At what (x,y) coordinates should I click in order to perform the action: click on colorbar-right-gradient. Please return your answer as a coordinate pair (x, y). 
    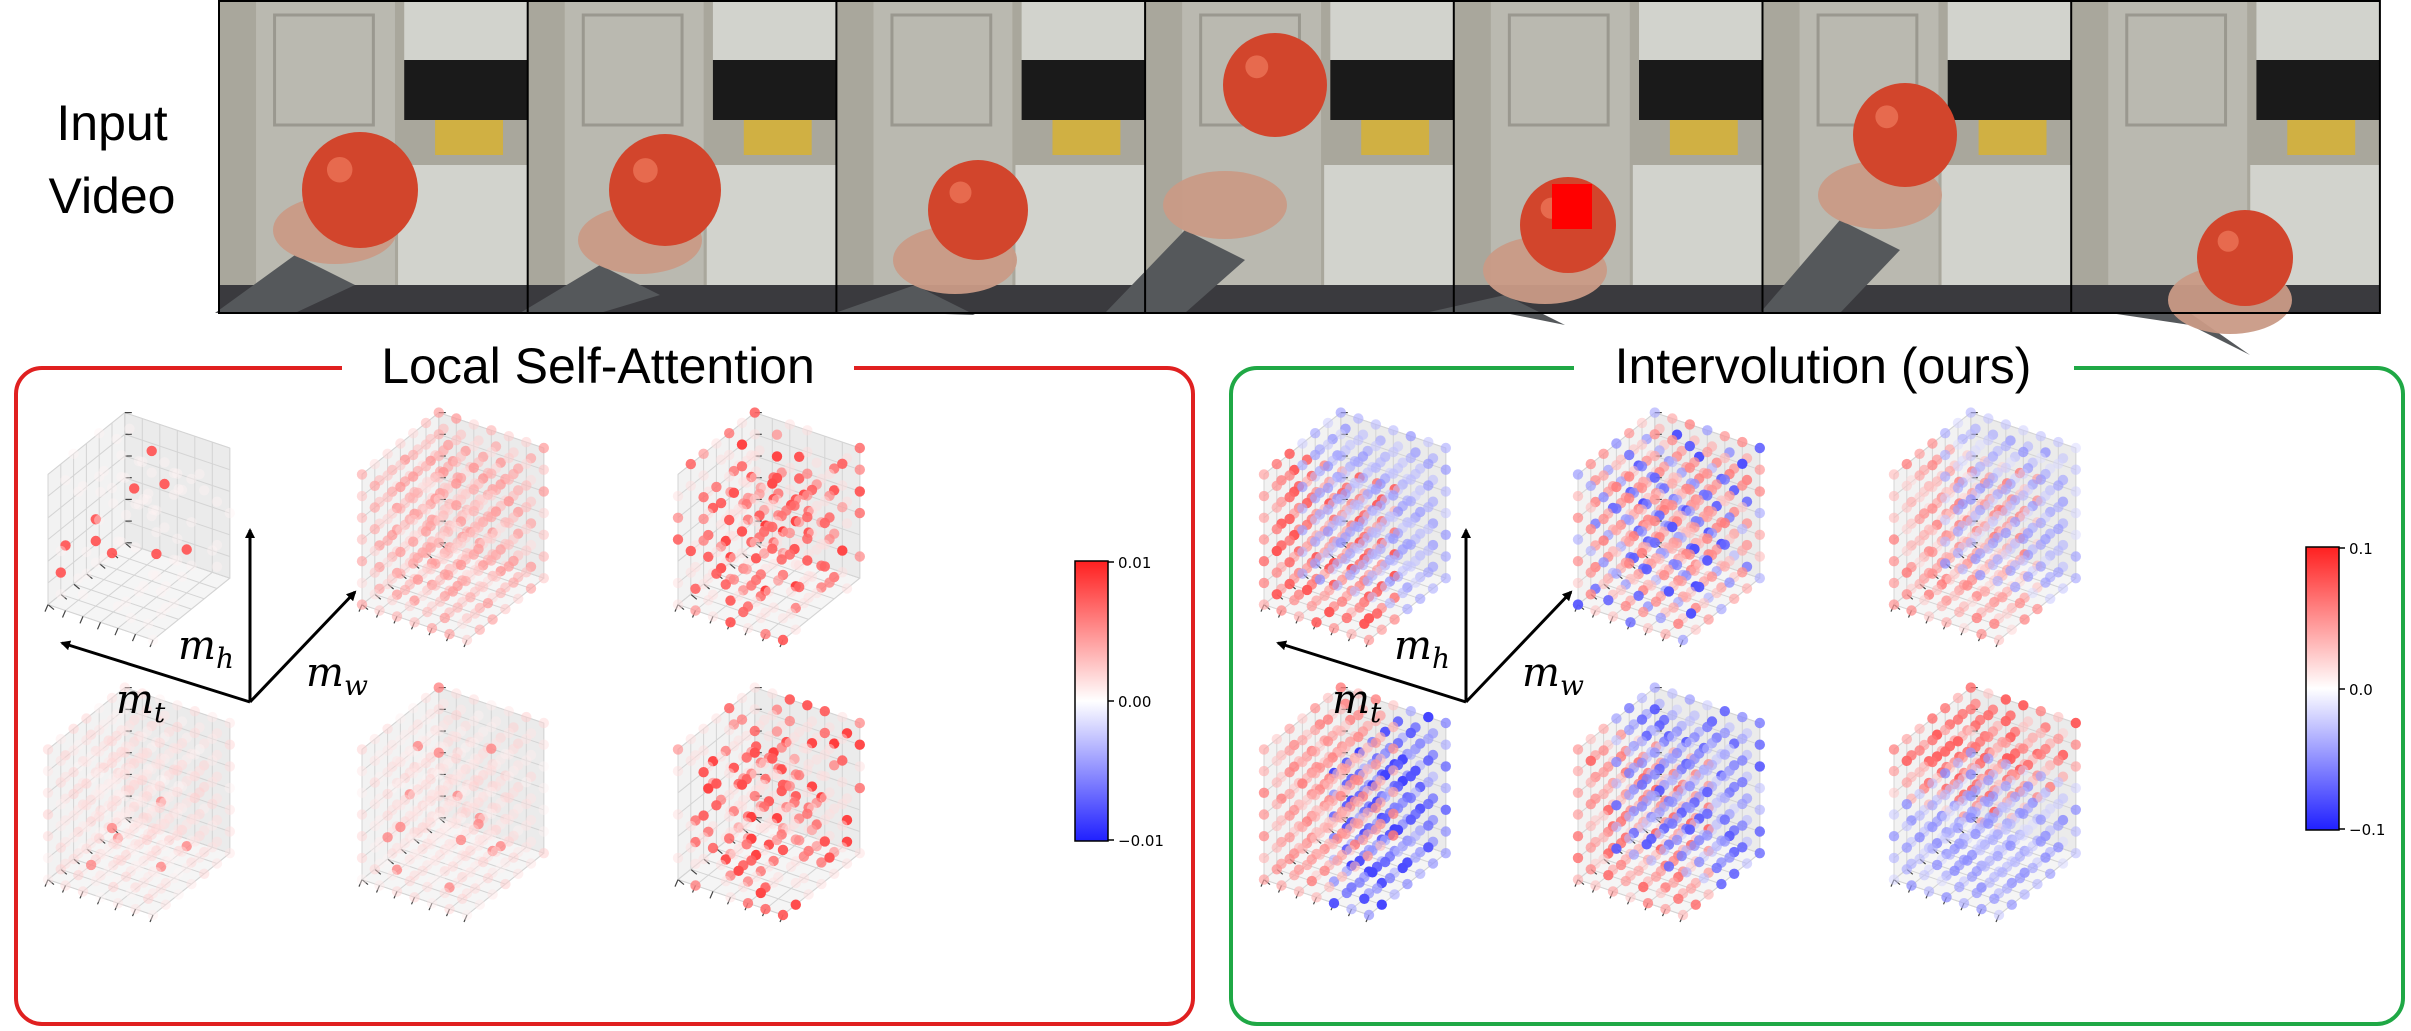
    Looking at the image, I should click on (2322, 688).